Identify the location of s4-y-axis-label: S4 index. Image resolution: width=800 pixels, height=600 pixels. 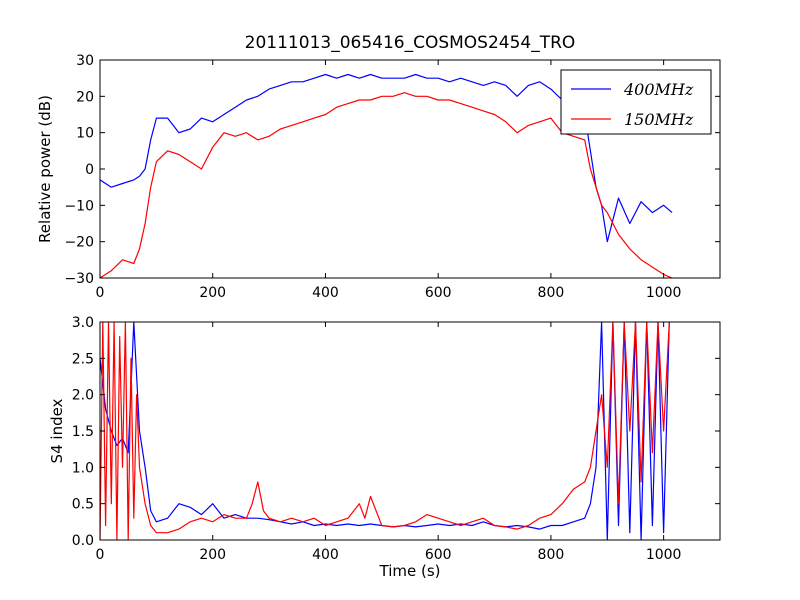
(57, 430).